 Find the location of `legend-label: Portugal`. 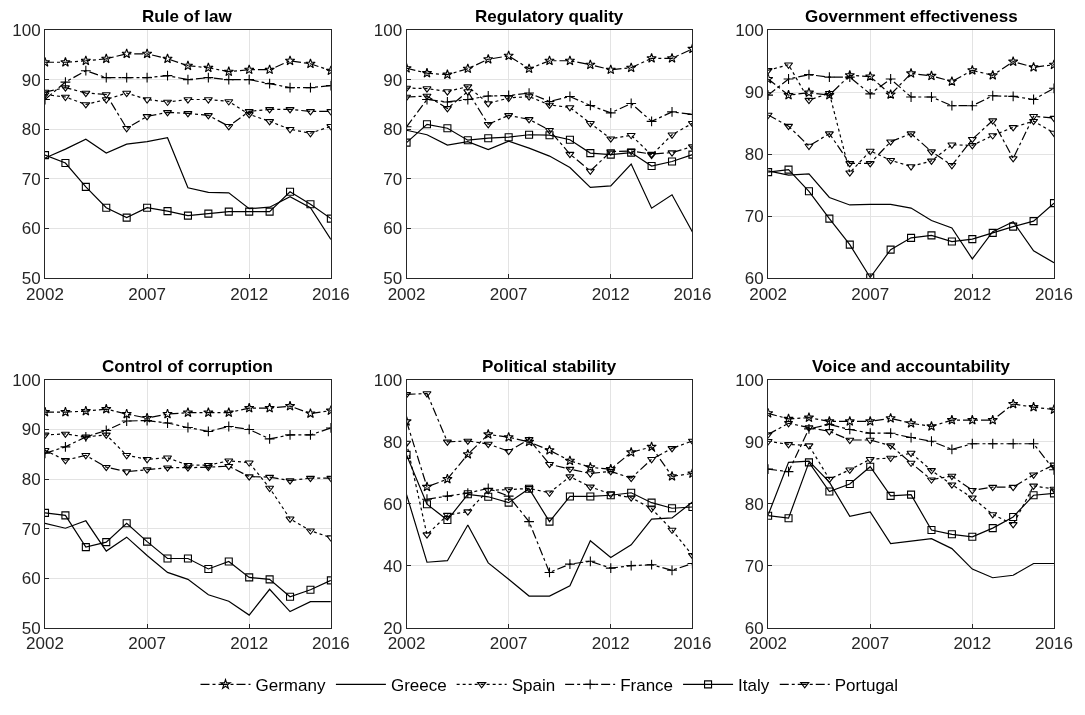

legend-label: Portugal is located at coordinates (866, 686).